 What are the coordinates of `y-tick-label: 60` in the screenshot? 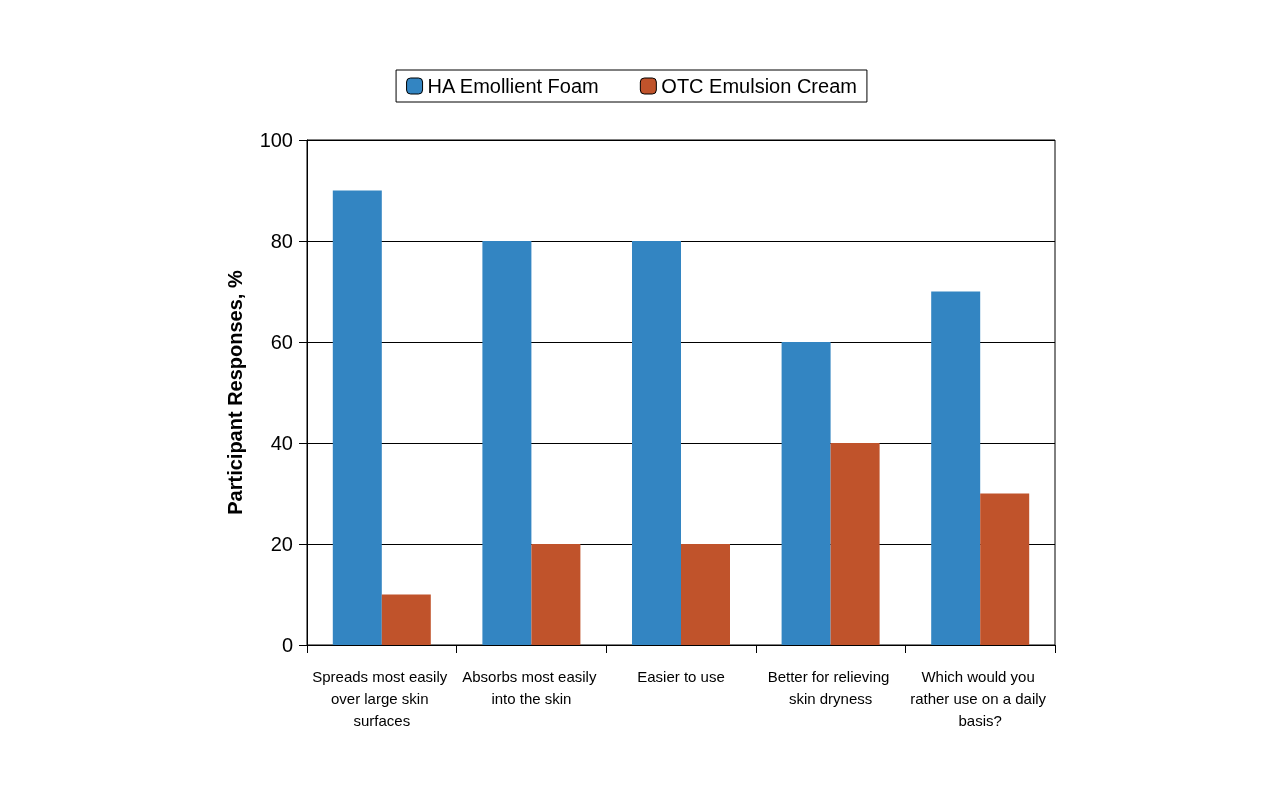 It's located at (281, 342).